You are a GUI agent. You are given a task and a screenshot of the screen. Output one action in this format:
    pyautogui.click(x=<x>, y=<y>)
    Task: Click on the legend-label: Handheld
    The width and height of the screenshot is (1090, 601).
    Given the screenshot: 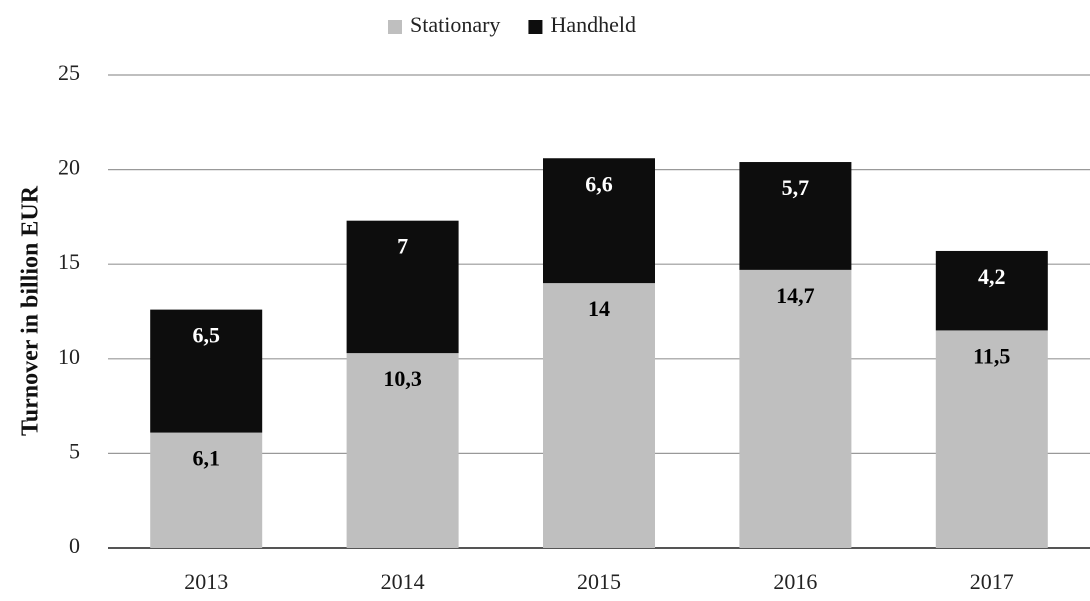 What is the action you would take?
    pyautogui.click(x=593, y=24)
    